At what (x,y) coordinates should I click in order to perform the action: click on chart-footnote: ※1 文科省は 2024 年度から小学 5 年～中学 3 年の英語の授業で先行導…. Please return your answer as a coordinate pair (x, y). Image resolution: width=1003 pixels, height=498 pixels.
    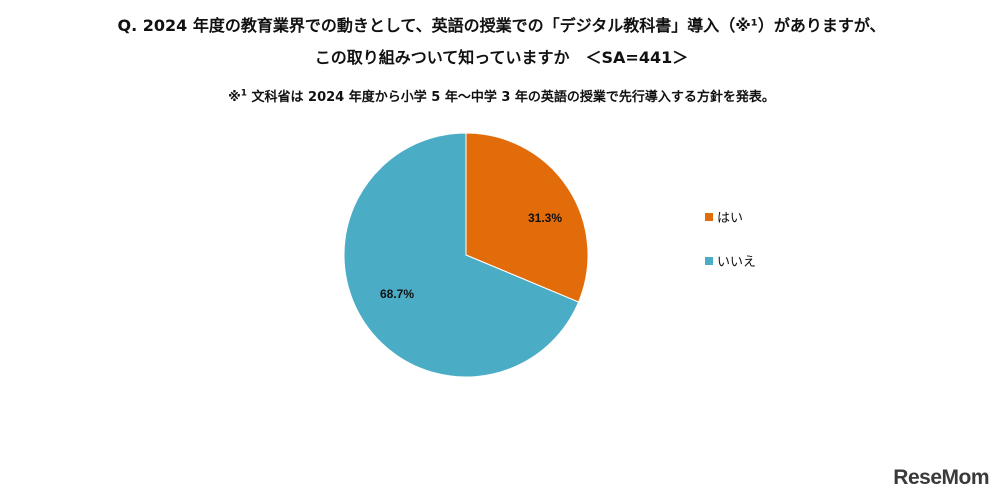
    Looking at the image, I should click on (501, 95).